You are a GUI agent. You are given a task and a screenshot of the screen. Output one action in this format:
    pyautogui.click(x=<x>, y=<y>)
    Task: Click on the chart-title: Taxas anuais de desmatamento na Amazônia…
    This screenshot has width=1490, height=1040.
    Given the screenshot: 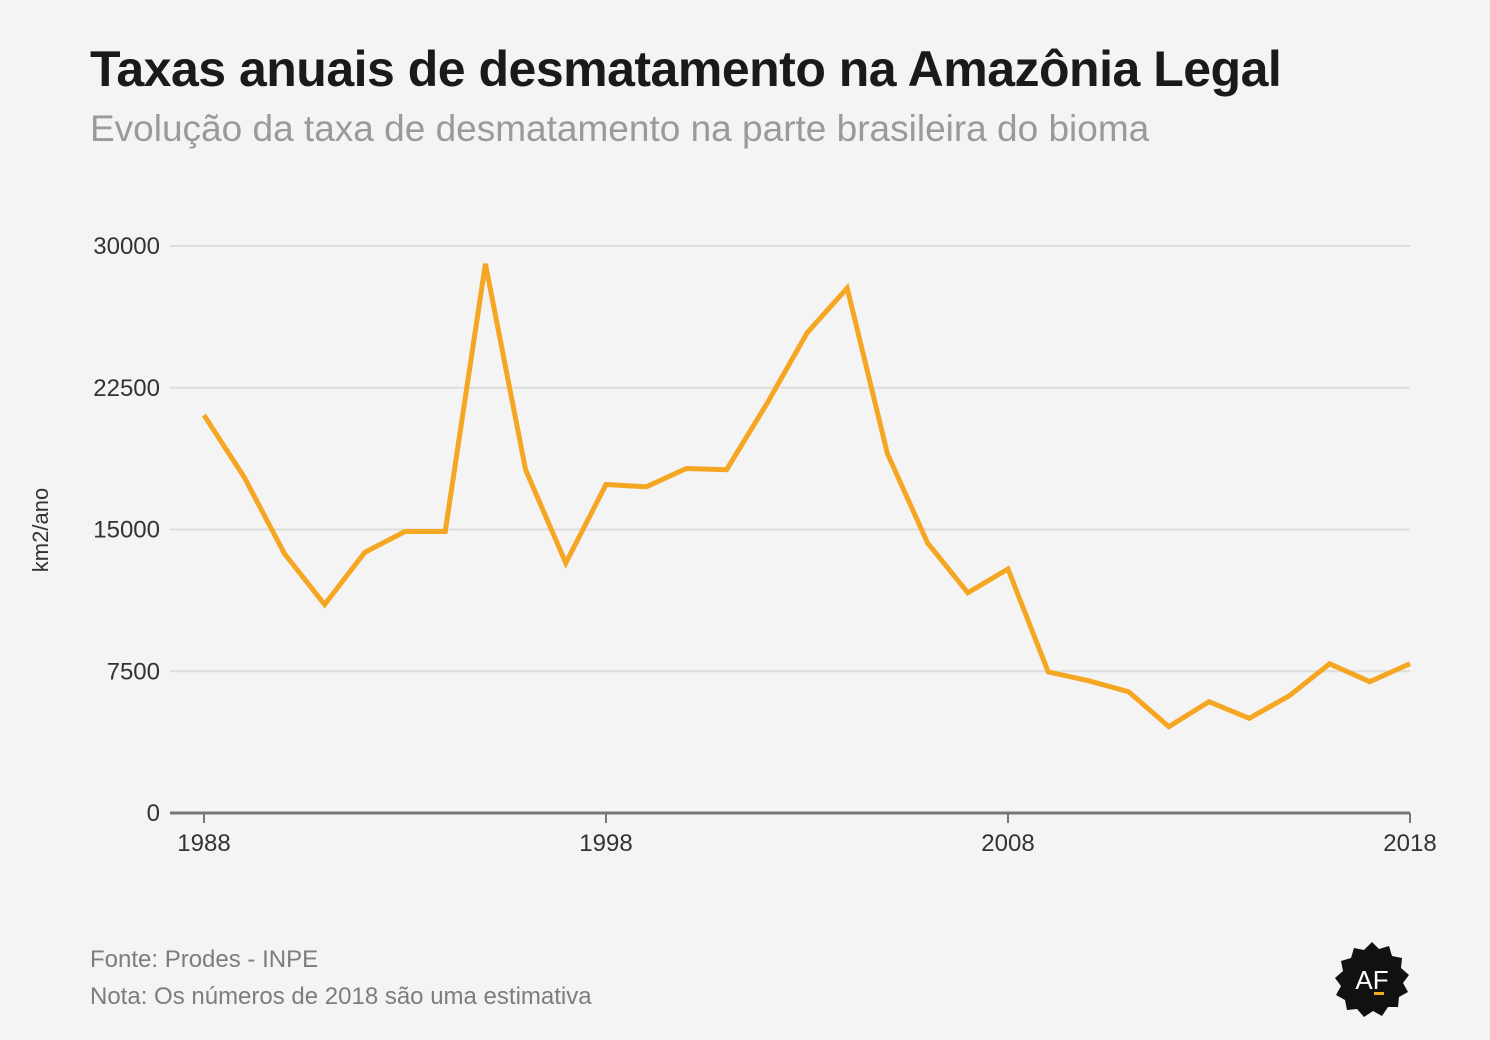 What is the action you would take?
    pyautogui.click(x=686, y=69)
    